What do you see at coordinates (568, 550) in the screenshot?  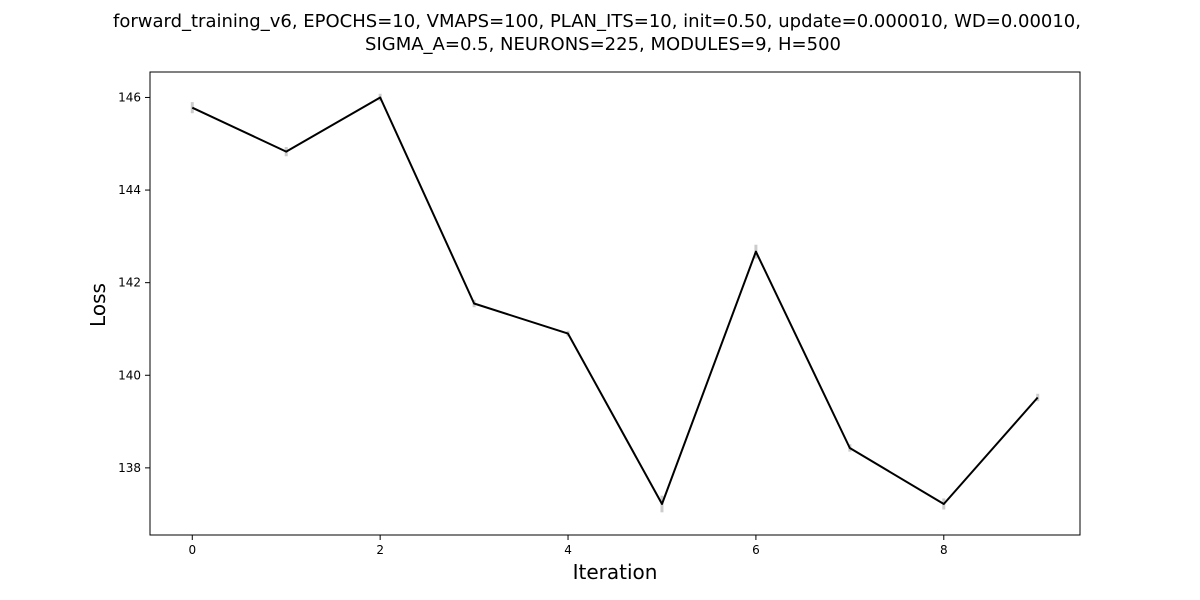 I see `x-tick-label: 4` at bounding box center [568, 550].